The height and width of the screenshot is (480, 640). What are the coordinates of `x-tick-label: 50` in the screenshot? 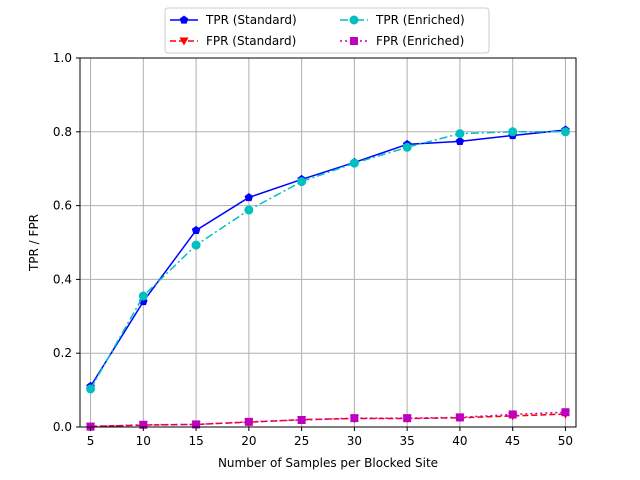 It's located at (565, 441).